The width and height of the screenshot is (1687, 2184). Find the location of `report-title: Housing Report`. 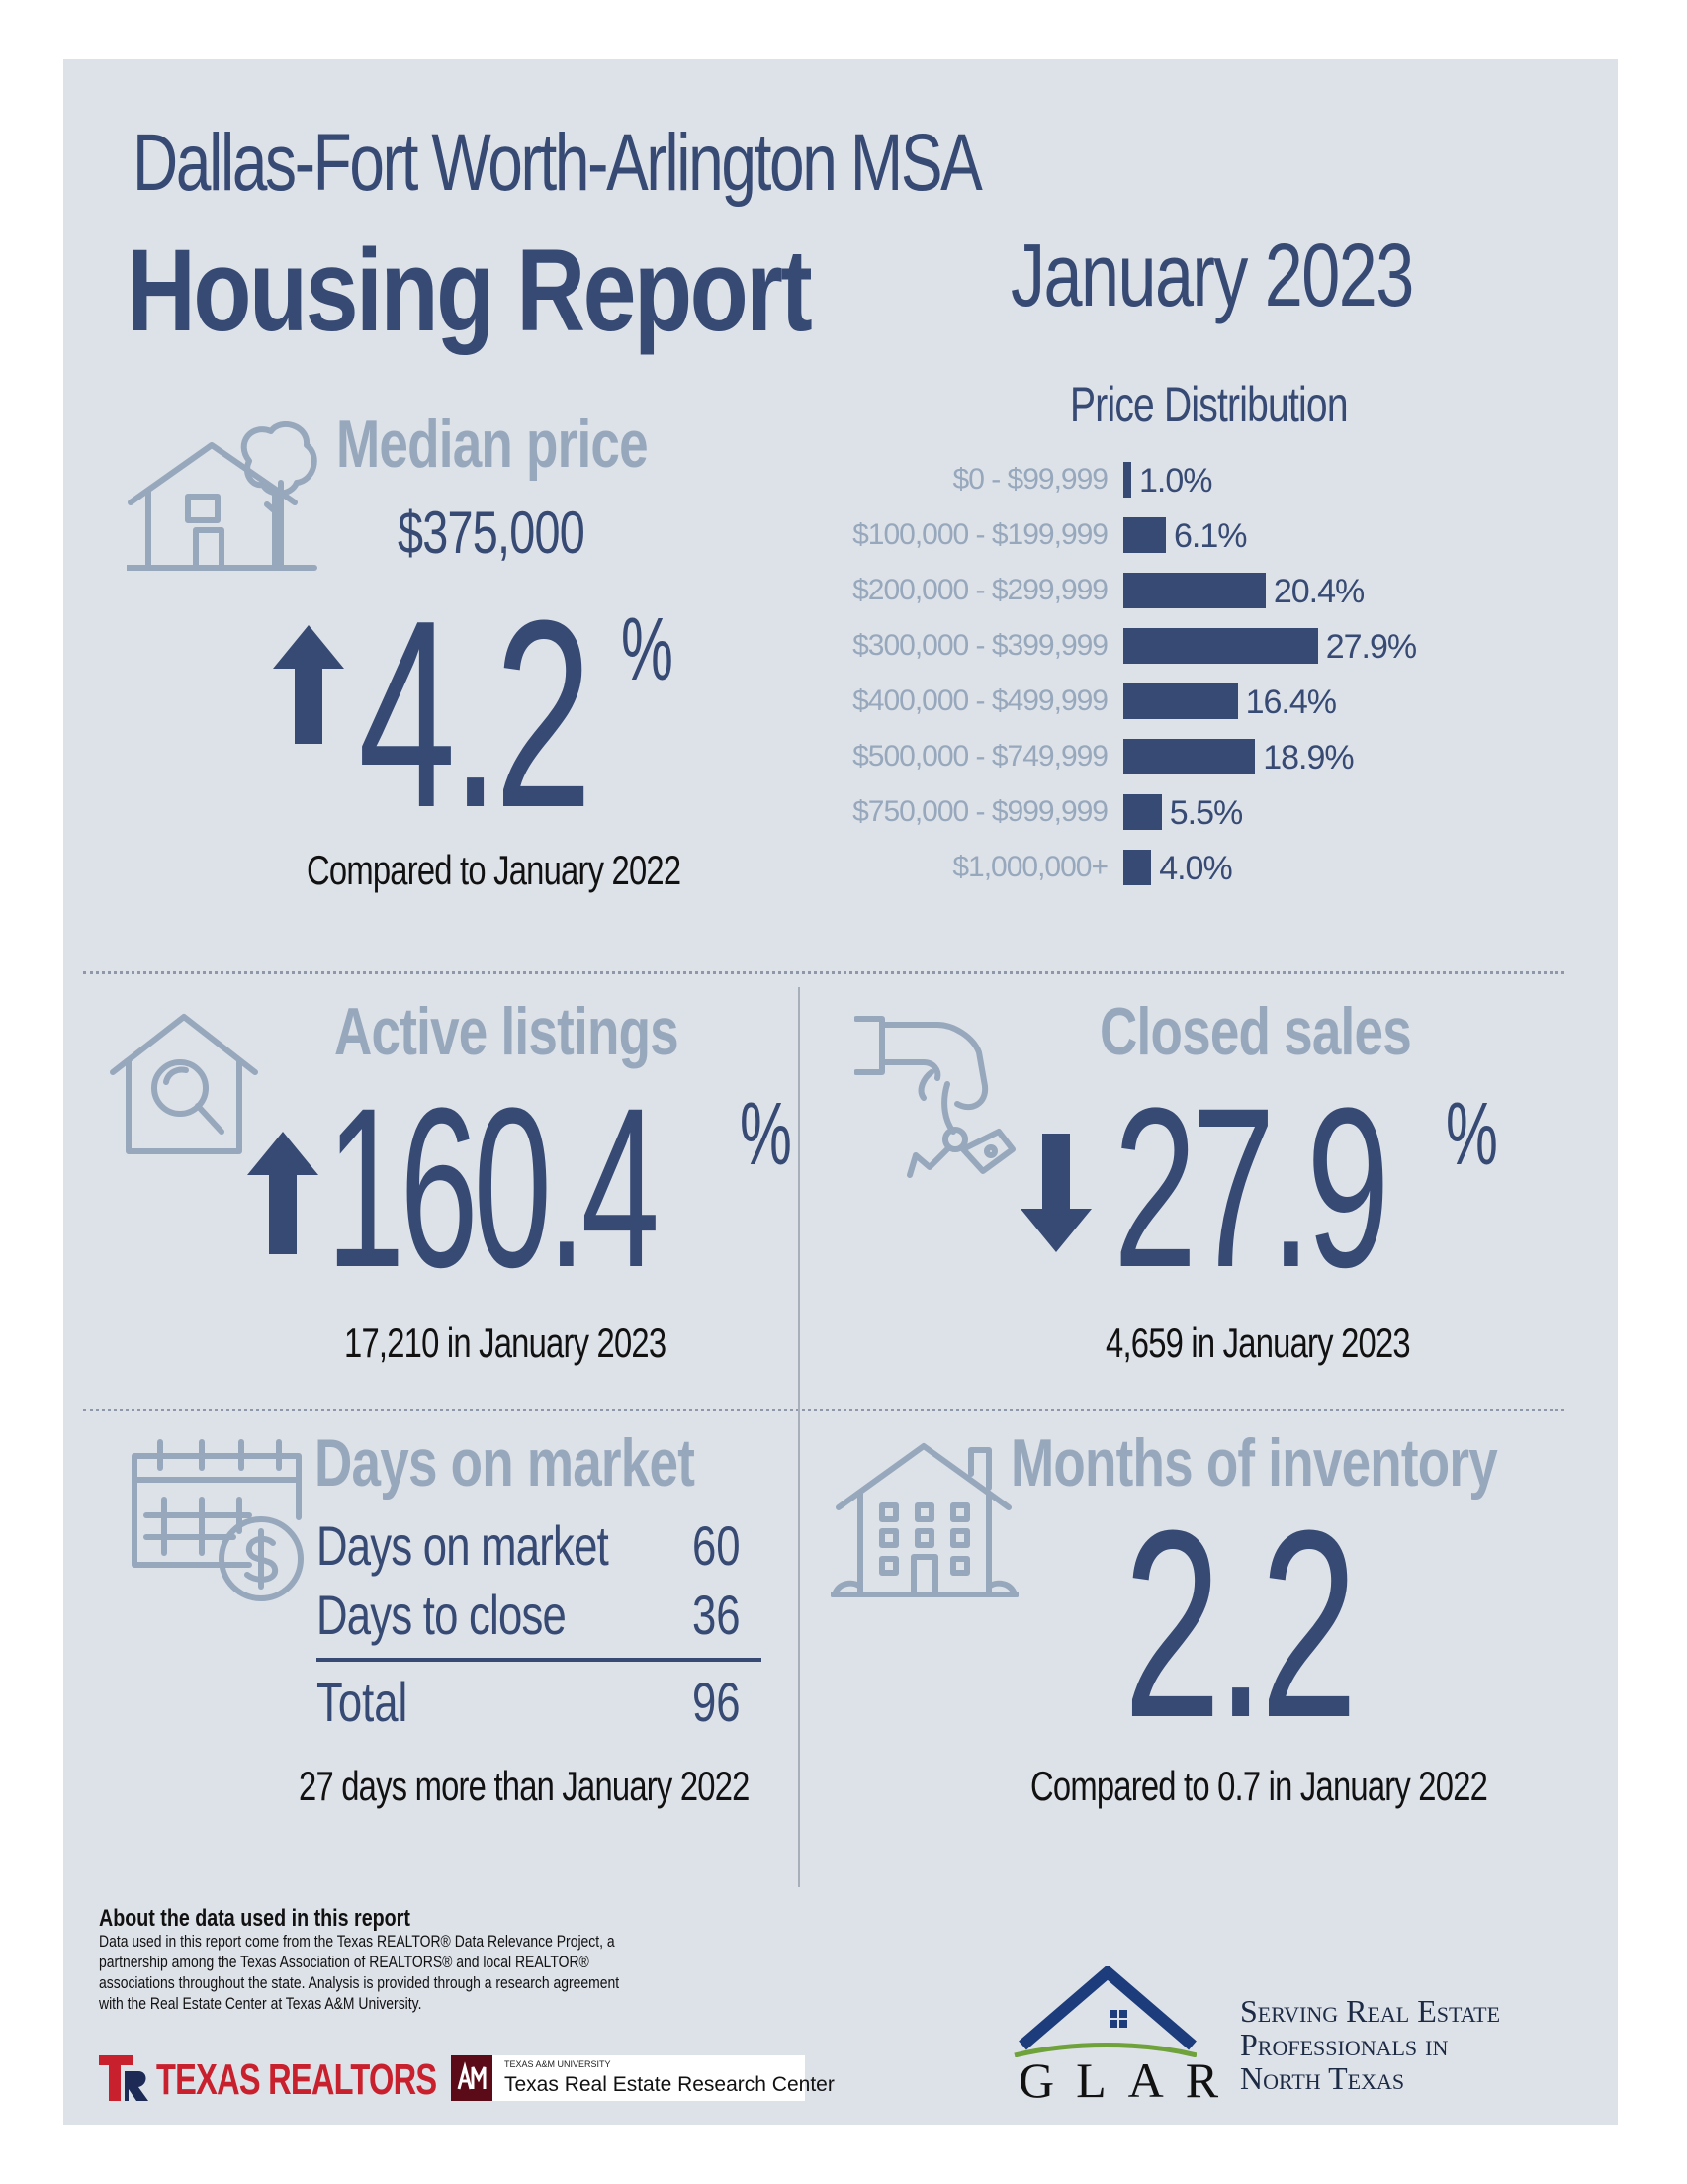

report-title: Housing Report is located at coordinates (470, 291).